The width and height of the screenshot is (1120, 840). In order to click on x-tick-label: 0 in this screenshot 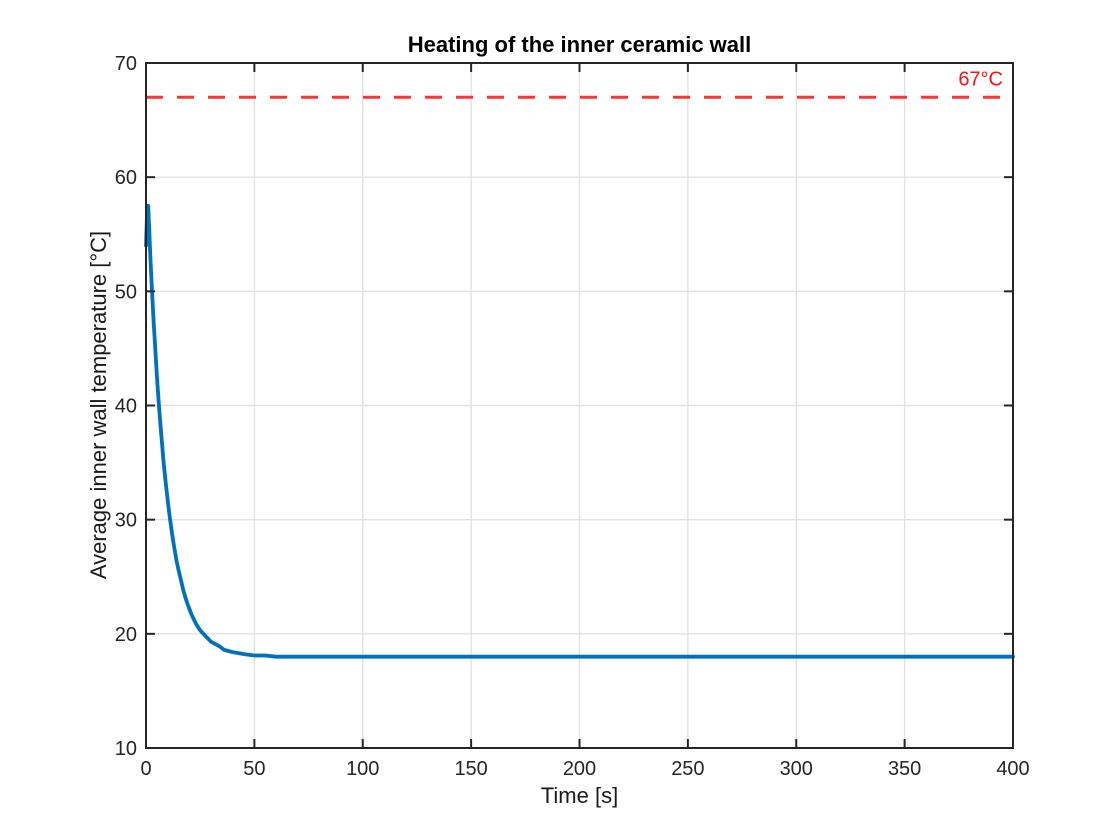, I will do `click(145, 769)`.